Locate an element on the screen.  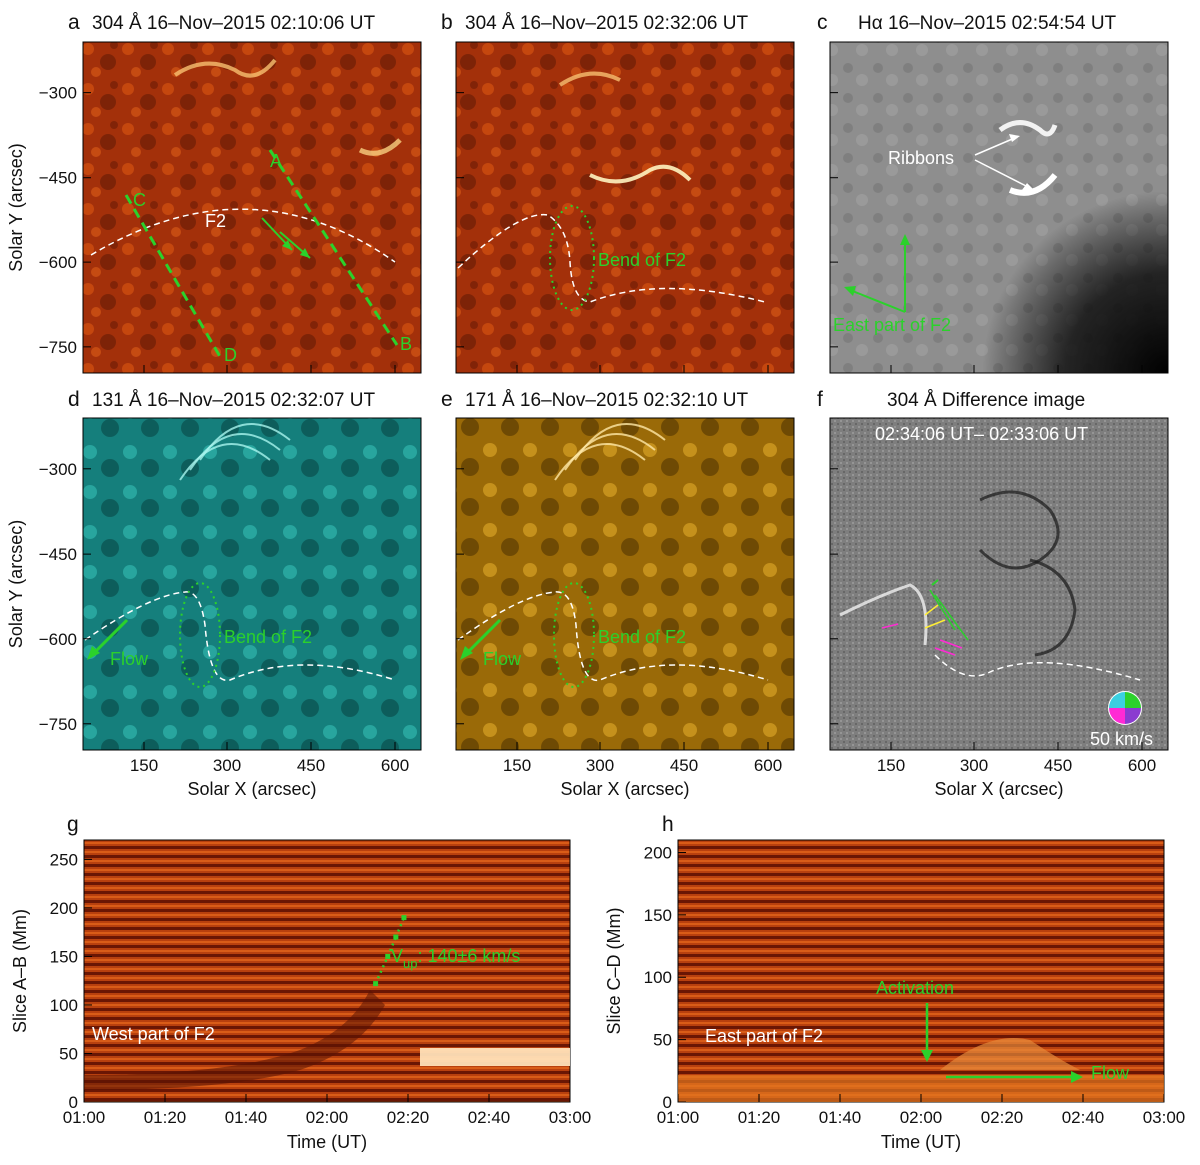
panel-e-letter: e is located at coordinates (447, 399).